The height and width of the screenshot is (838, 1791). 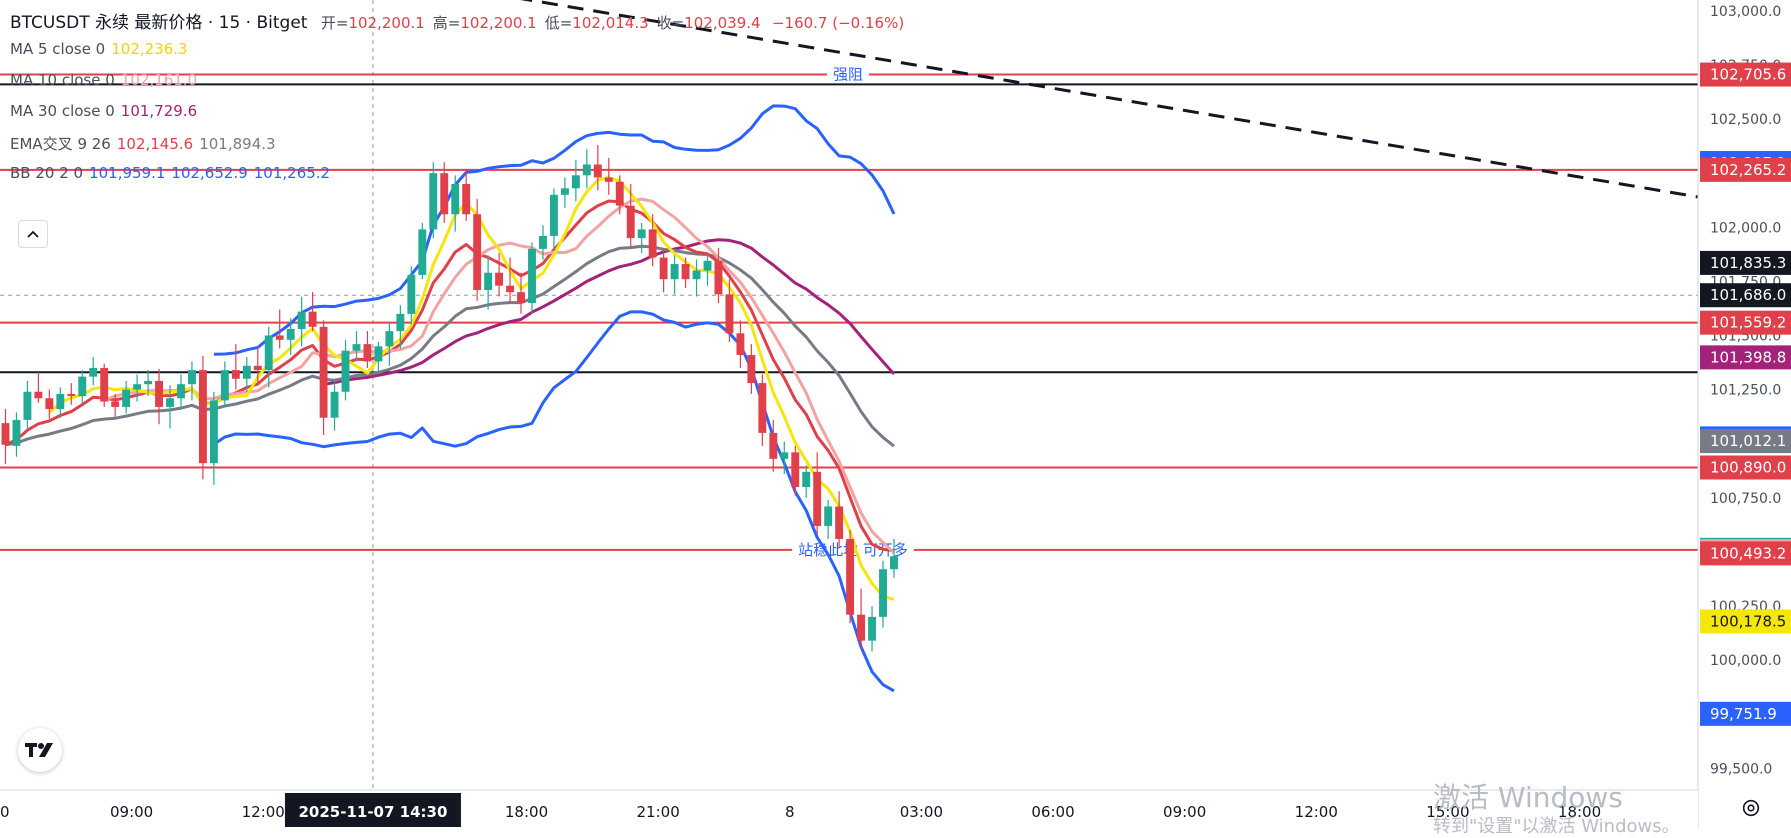 What do you see at coordinates (610, 23) in the screenshot?
I see `ohlc-value: 102,014.3` at bounding box center [610, 23].